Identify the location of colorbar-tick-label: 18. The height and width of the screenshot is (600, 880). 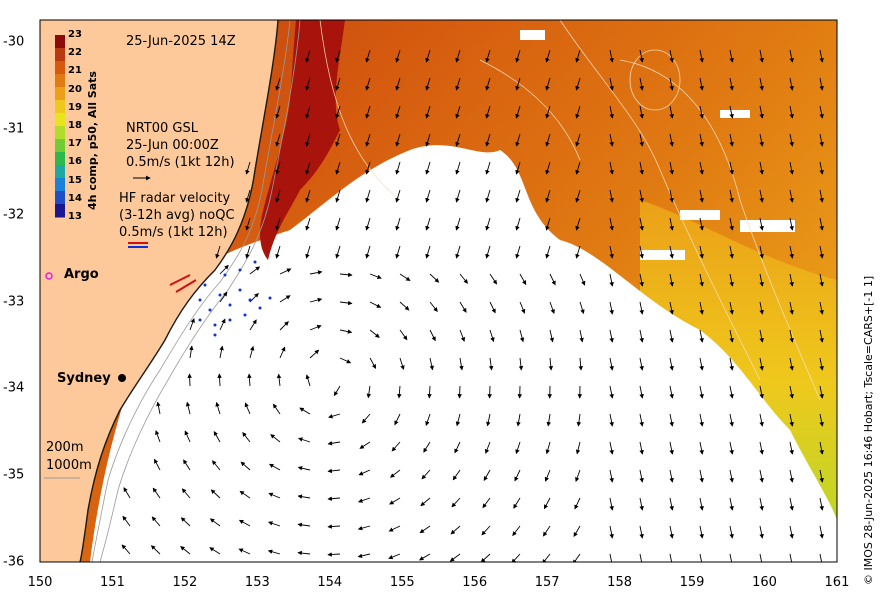
(75, 125).